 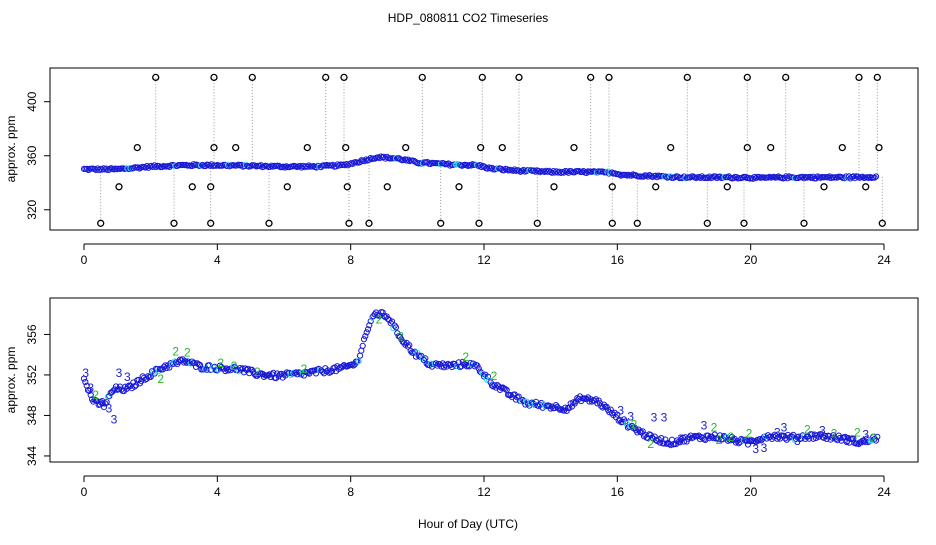 What do you see at coordinates (32, 209) in the screenshot?
I see `y-tick-label: 320` at bounding box center [32, 209].